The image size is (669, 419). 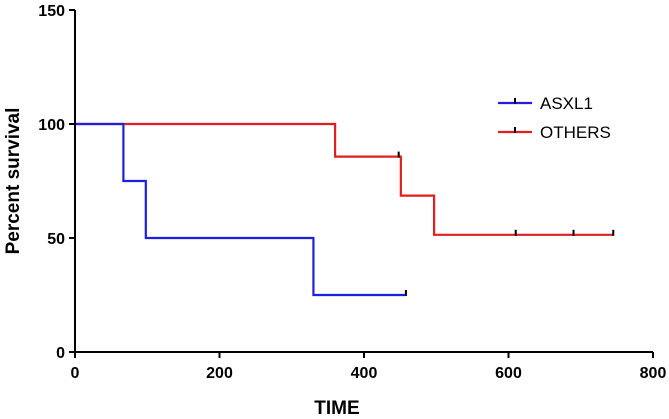 What do you see at coordinates (13, 181) in the screenshot?
I see `y-axis-title: Percent survival` at bounding box center [13, 181].